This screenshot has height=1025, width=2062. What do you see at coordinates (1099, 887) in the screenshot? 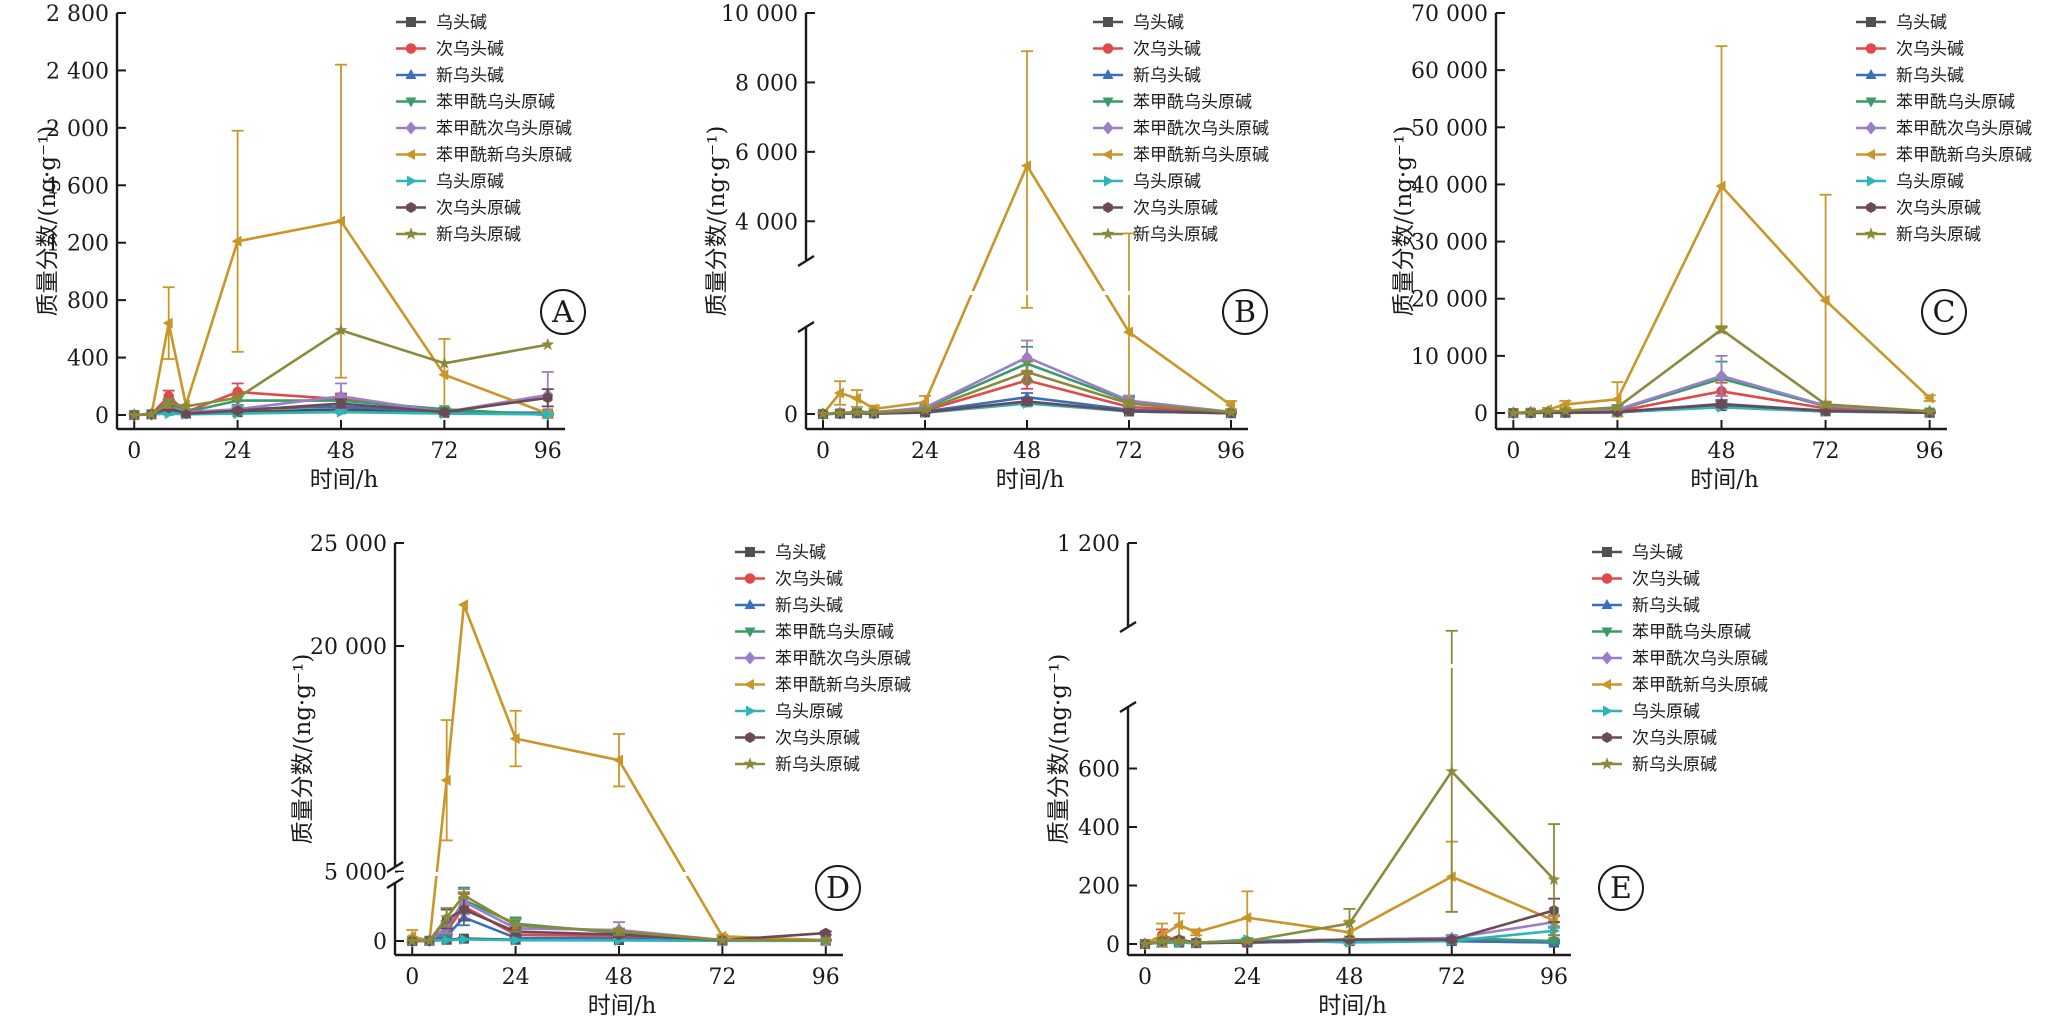
I see `y-tick-label: 200` at bounding box center [1099, 887].